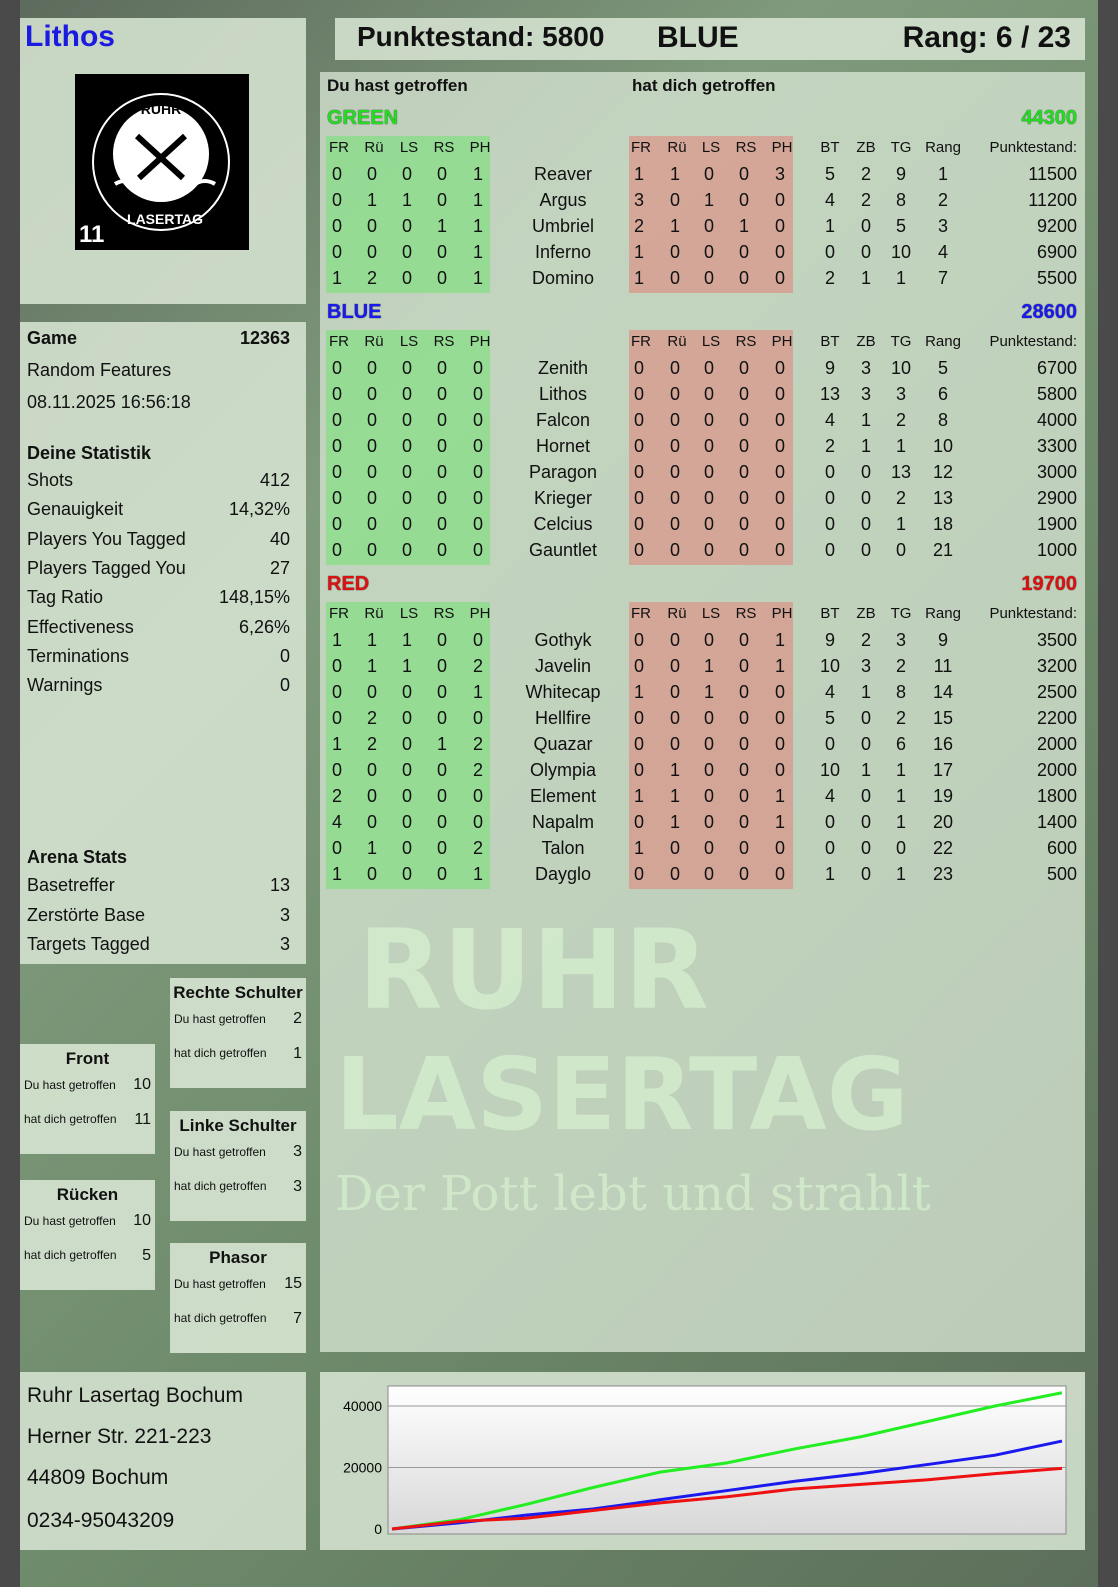 This screenshot has height=1587, width=1118. Describe the element at coordinates (674, 822) in the screenshot. I see `hit-you-Rü: 1` at that location.